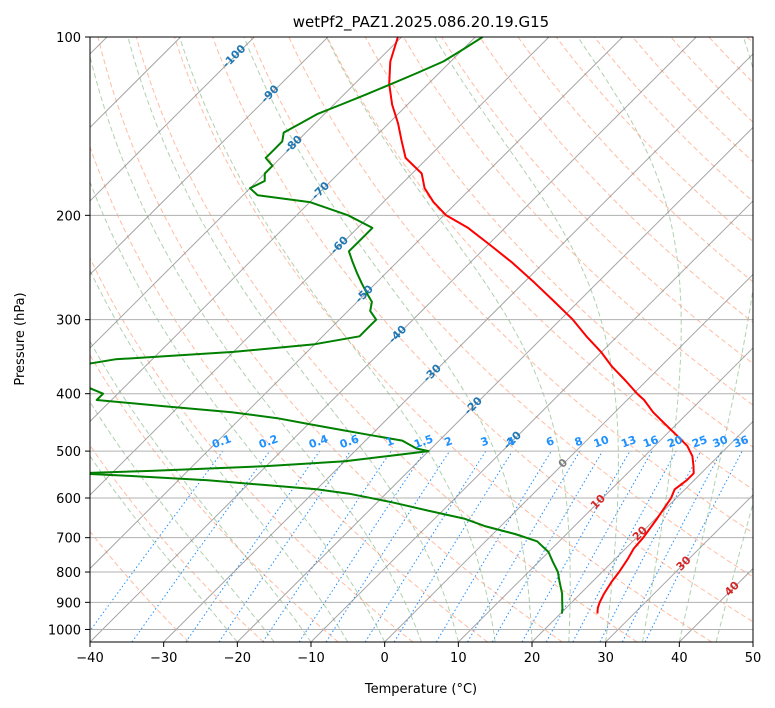 The height and width of the screenshot is (708, 775). Describe the element at coordinates (511, 441) in the screenshot. I see `mixing-ratio-label: 4` at that location.